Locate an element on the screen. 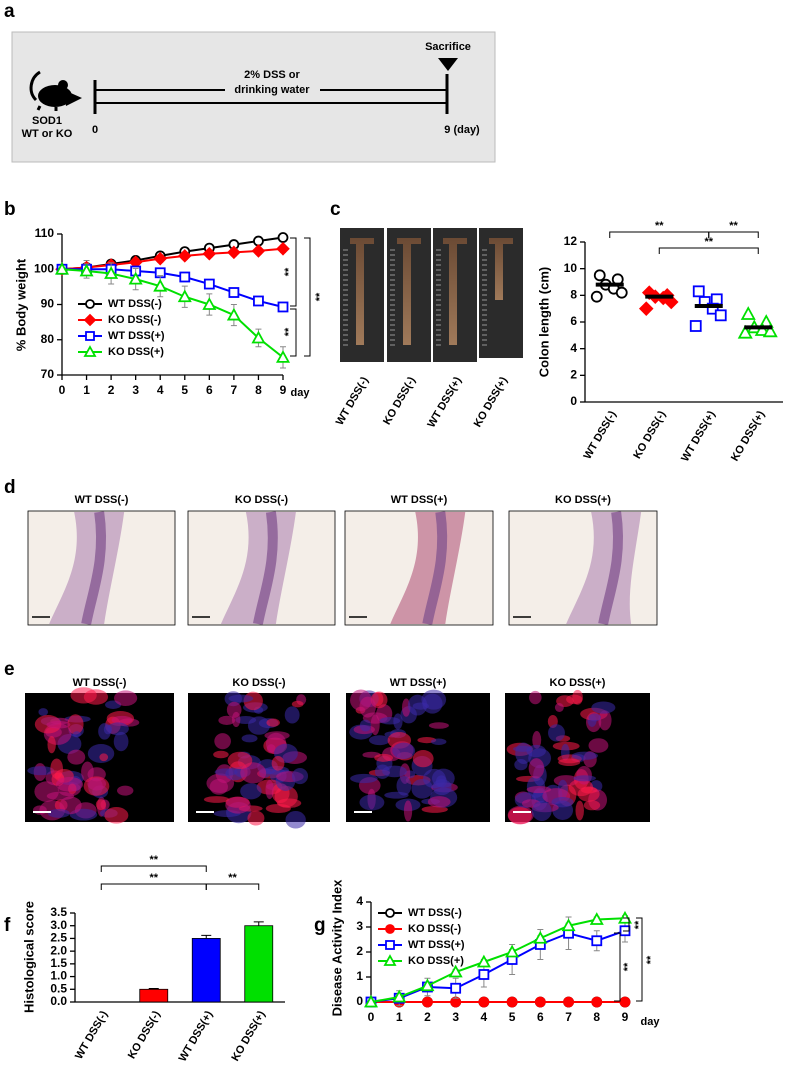  y-axis-label: Disease Activity Index is located at coordinates (336, 948).